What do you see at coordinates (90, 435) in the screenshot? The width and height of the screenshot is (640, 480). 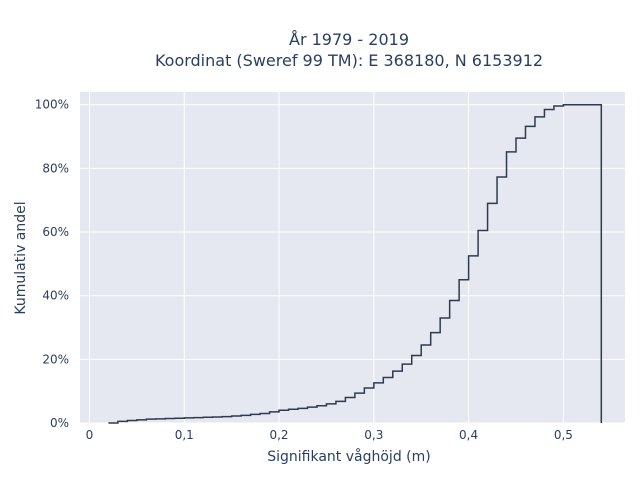 I see `x-tick-label: 0` at bounding box center [90, 435].